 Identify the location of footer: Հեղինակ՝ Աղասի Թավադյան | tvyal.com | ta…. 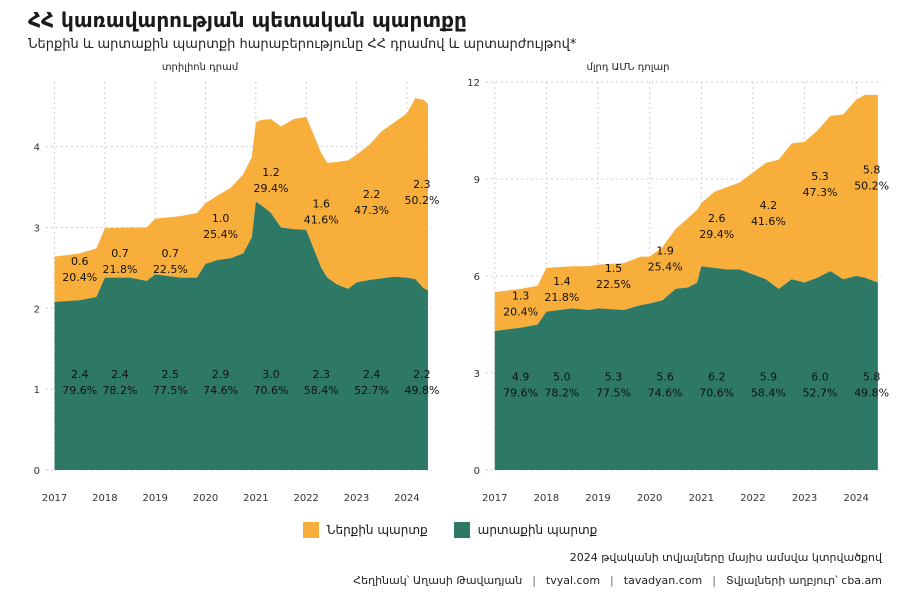
(617, 580).